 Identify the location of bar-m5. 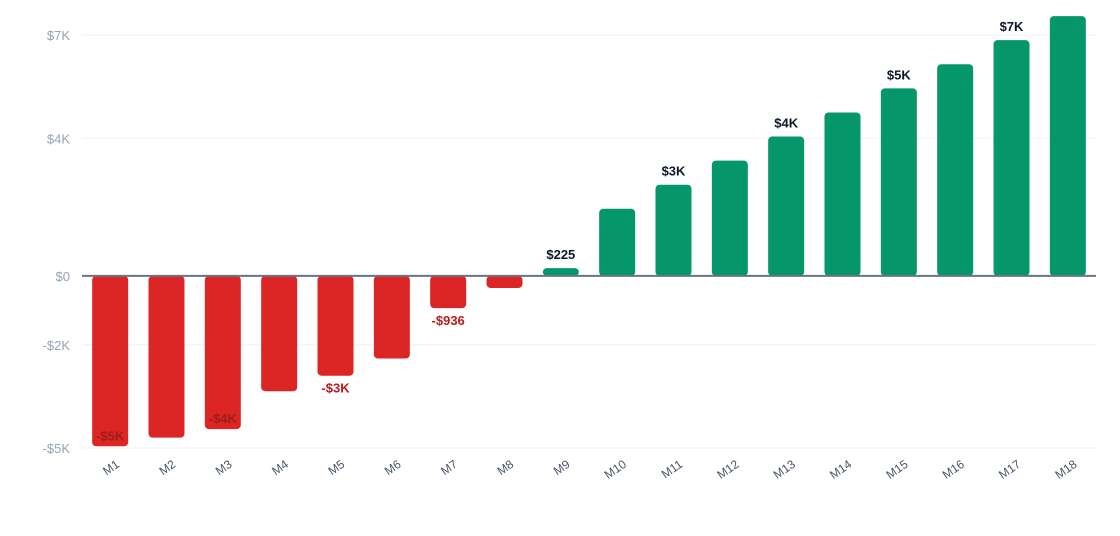
(335, 325).